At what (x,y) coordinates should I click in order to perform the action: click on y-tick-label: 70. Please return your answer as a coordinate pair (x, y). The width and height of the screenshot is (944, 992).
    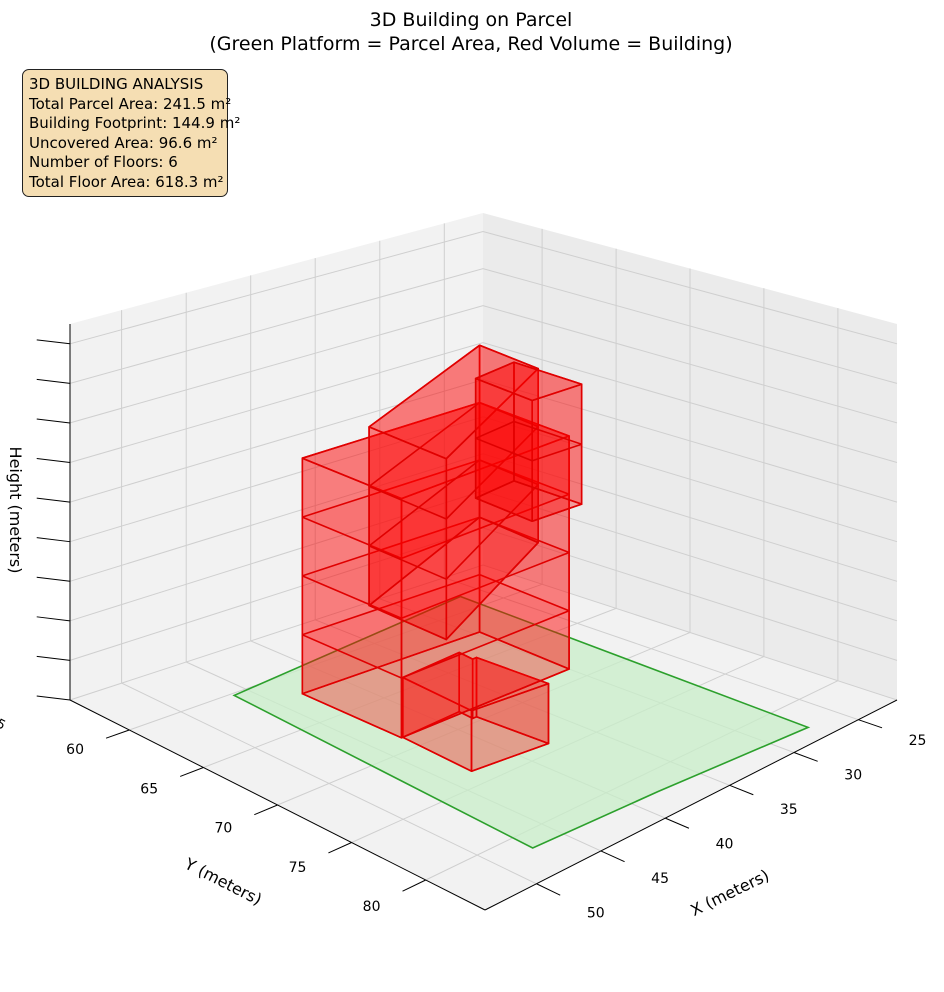
    Looking at the image, I should click on (223, 829).